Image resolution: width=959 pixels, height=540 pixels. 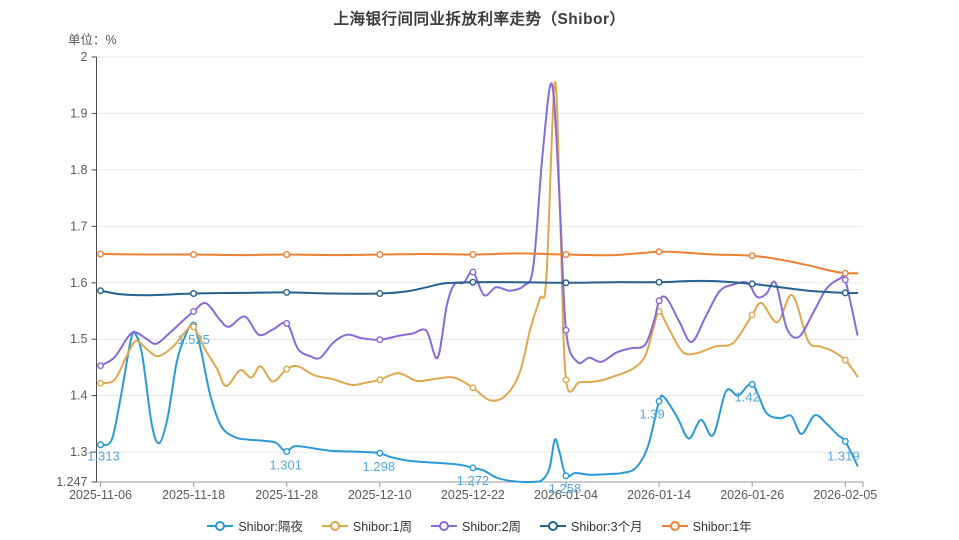 I want to click on legend-label: Shibor:隔夜, so click(x=270, y=527).